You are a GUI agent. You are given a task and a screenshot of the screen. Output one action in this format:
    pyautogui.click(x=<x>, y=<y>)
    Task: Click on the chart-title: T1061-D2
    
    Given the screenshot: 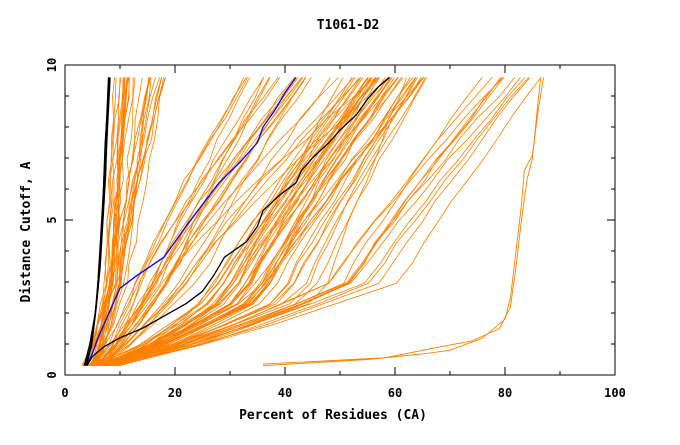 What is the action you would take?
    pyautogui.click(x=348, y=25)
    